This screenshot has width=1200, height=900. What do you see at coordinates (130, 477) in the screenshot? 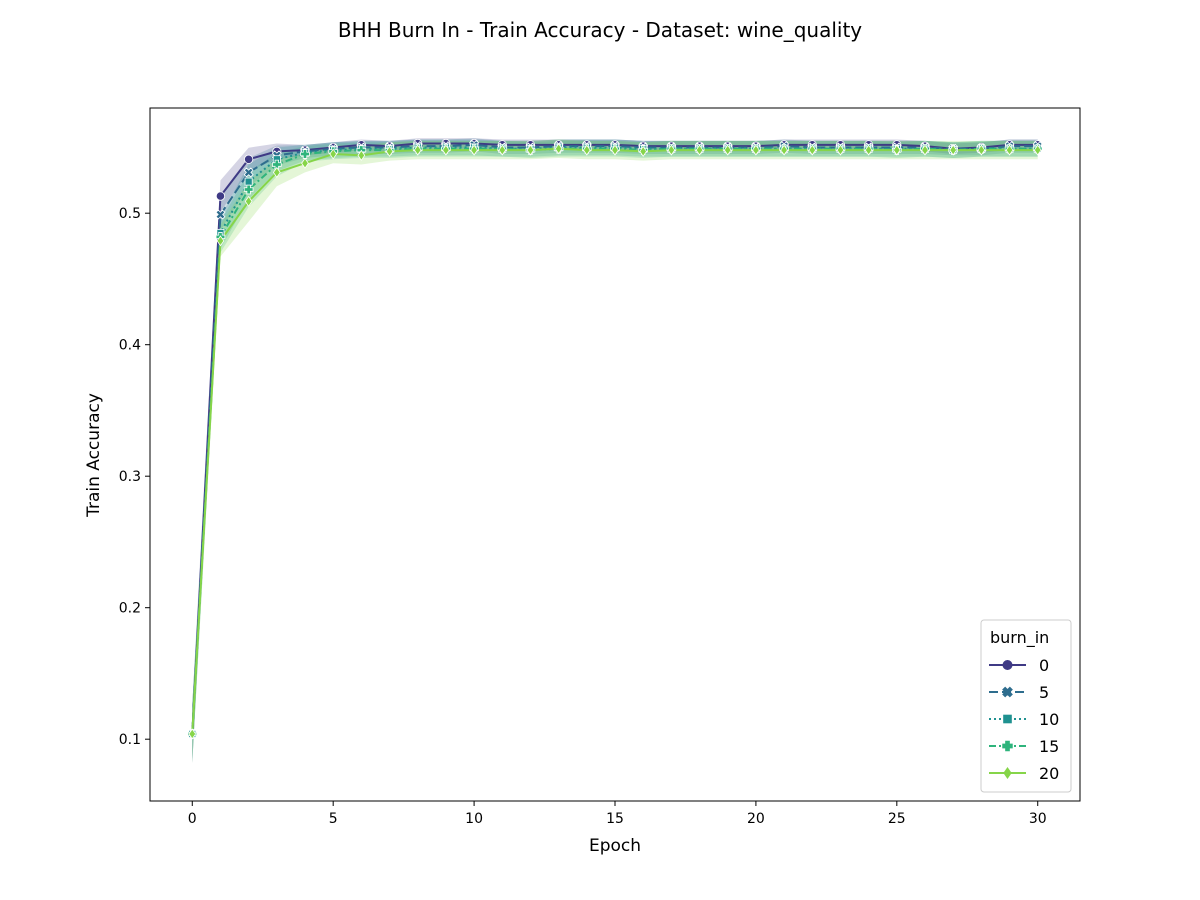
I see `y-tick-label: 0.3` at bounding box center [130, 477].